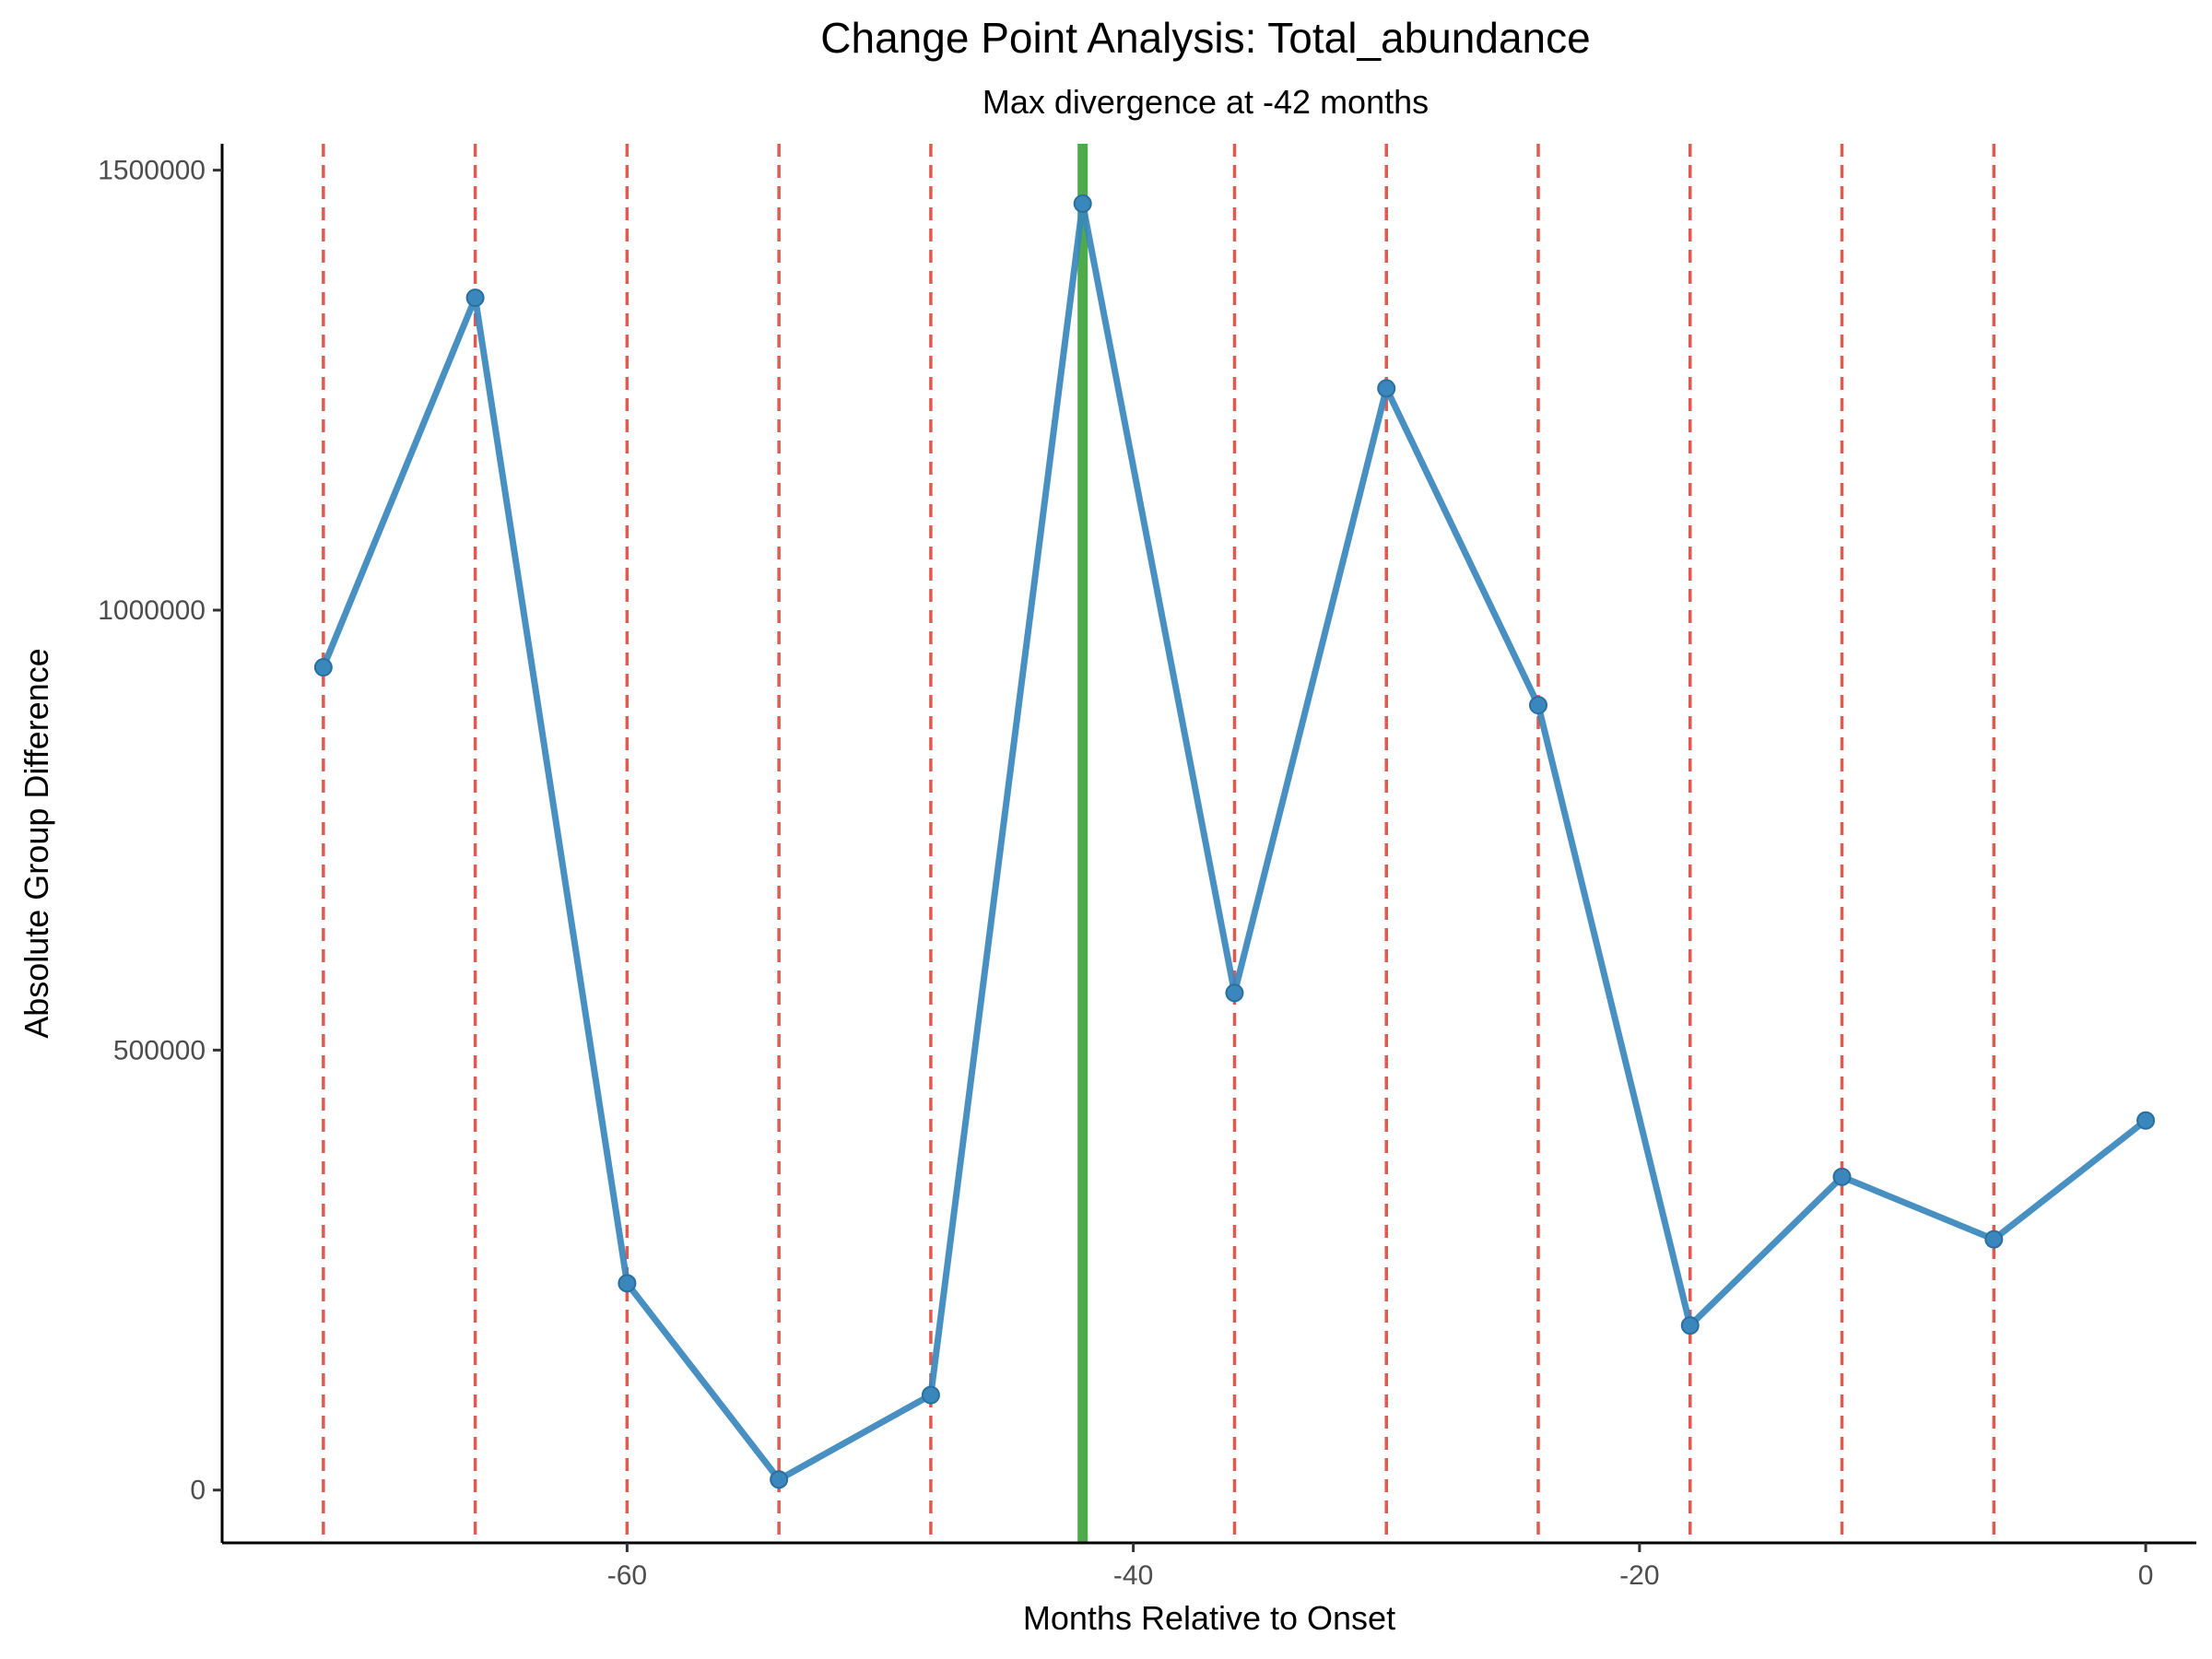 This screenshot has width=2212, height=1659. I want to click on y-ticks: 0 500000 1000000 1500000, so click(160, 831).